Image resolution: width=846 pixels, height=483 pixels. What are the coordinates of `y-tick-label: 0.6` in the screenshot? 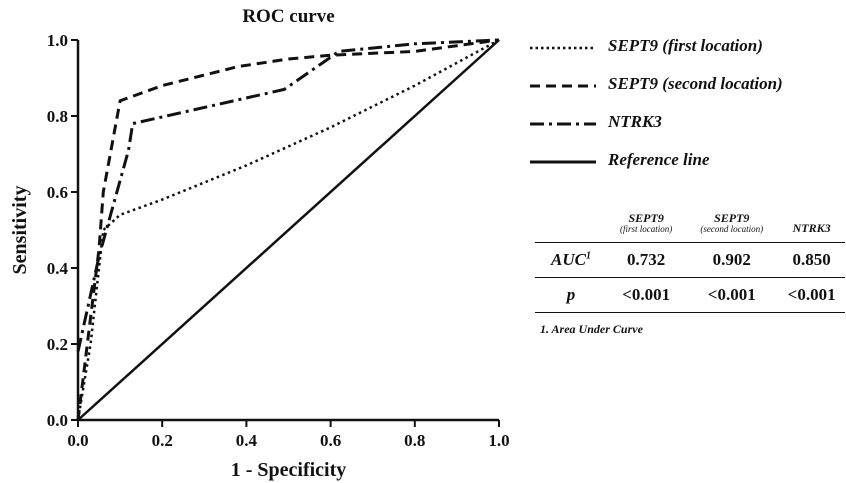 It's located at (57, 192).